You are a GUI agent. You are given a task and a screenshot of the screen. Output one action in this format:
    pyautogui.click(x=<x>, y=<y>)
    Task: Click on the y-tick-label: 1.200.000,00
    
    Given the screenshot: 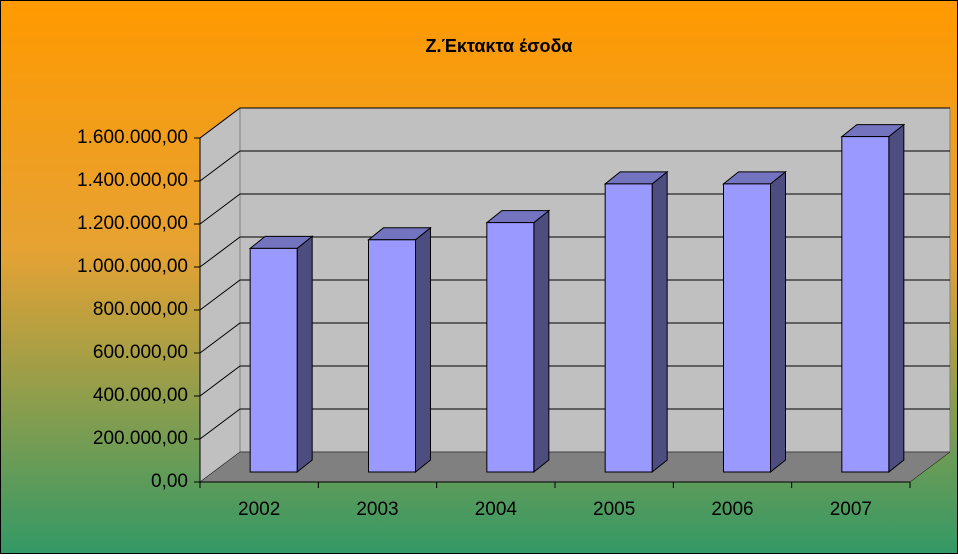 What is the action you would take?
    pyautogui.click(x=132, y=223)
    